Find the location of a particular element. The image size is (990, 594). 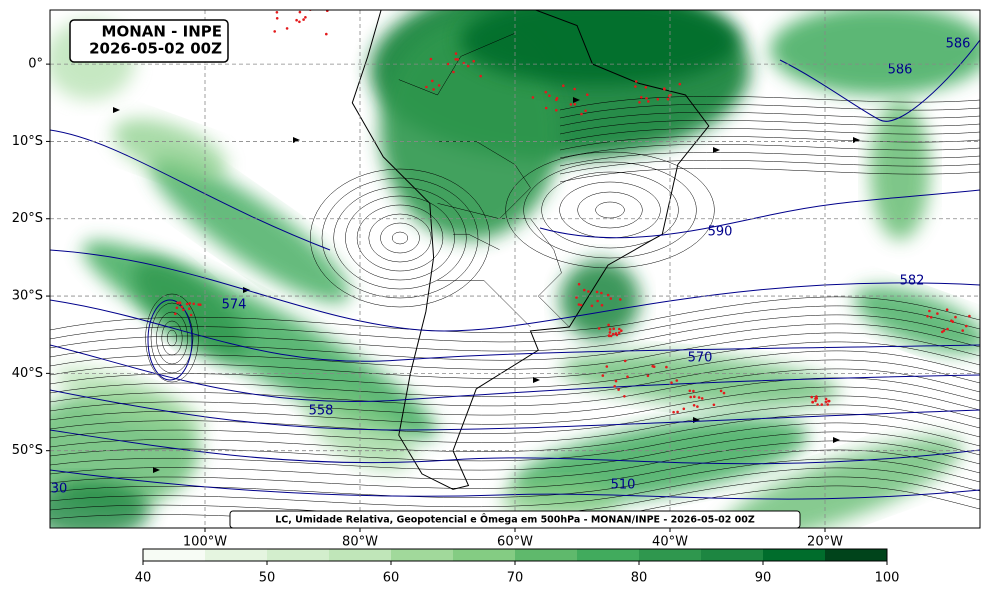

contour-label: 510 is located at coordinates (623, 485).